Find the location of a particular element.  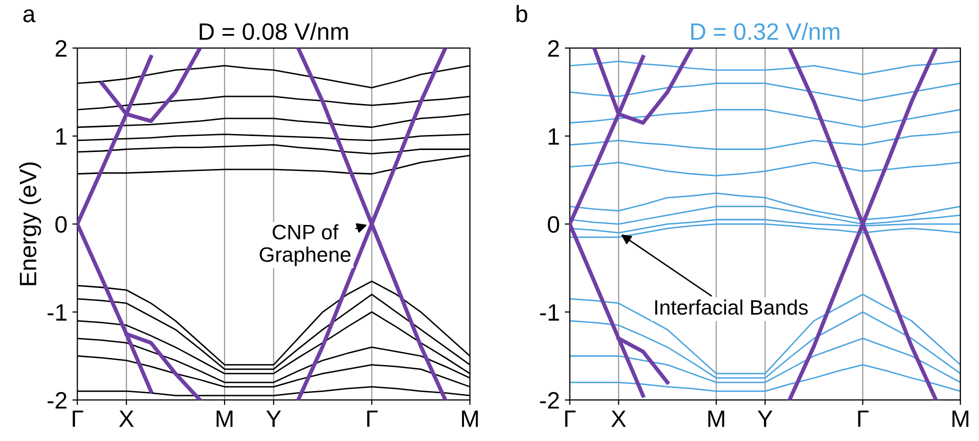

text: b is located at coordinates (522, 13).